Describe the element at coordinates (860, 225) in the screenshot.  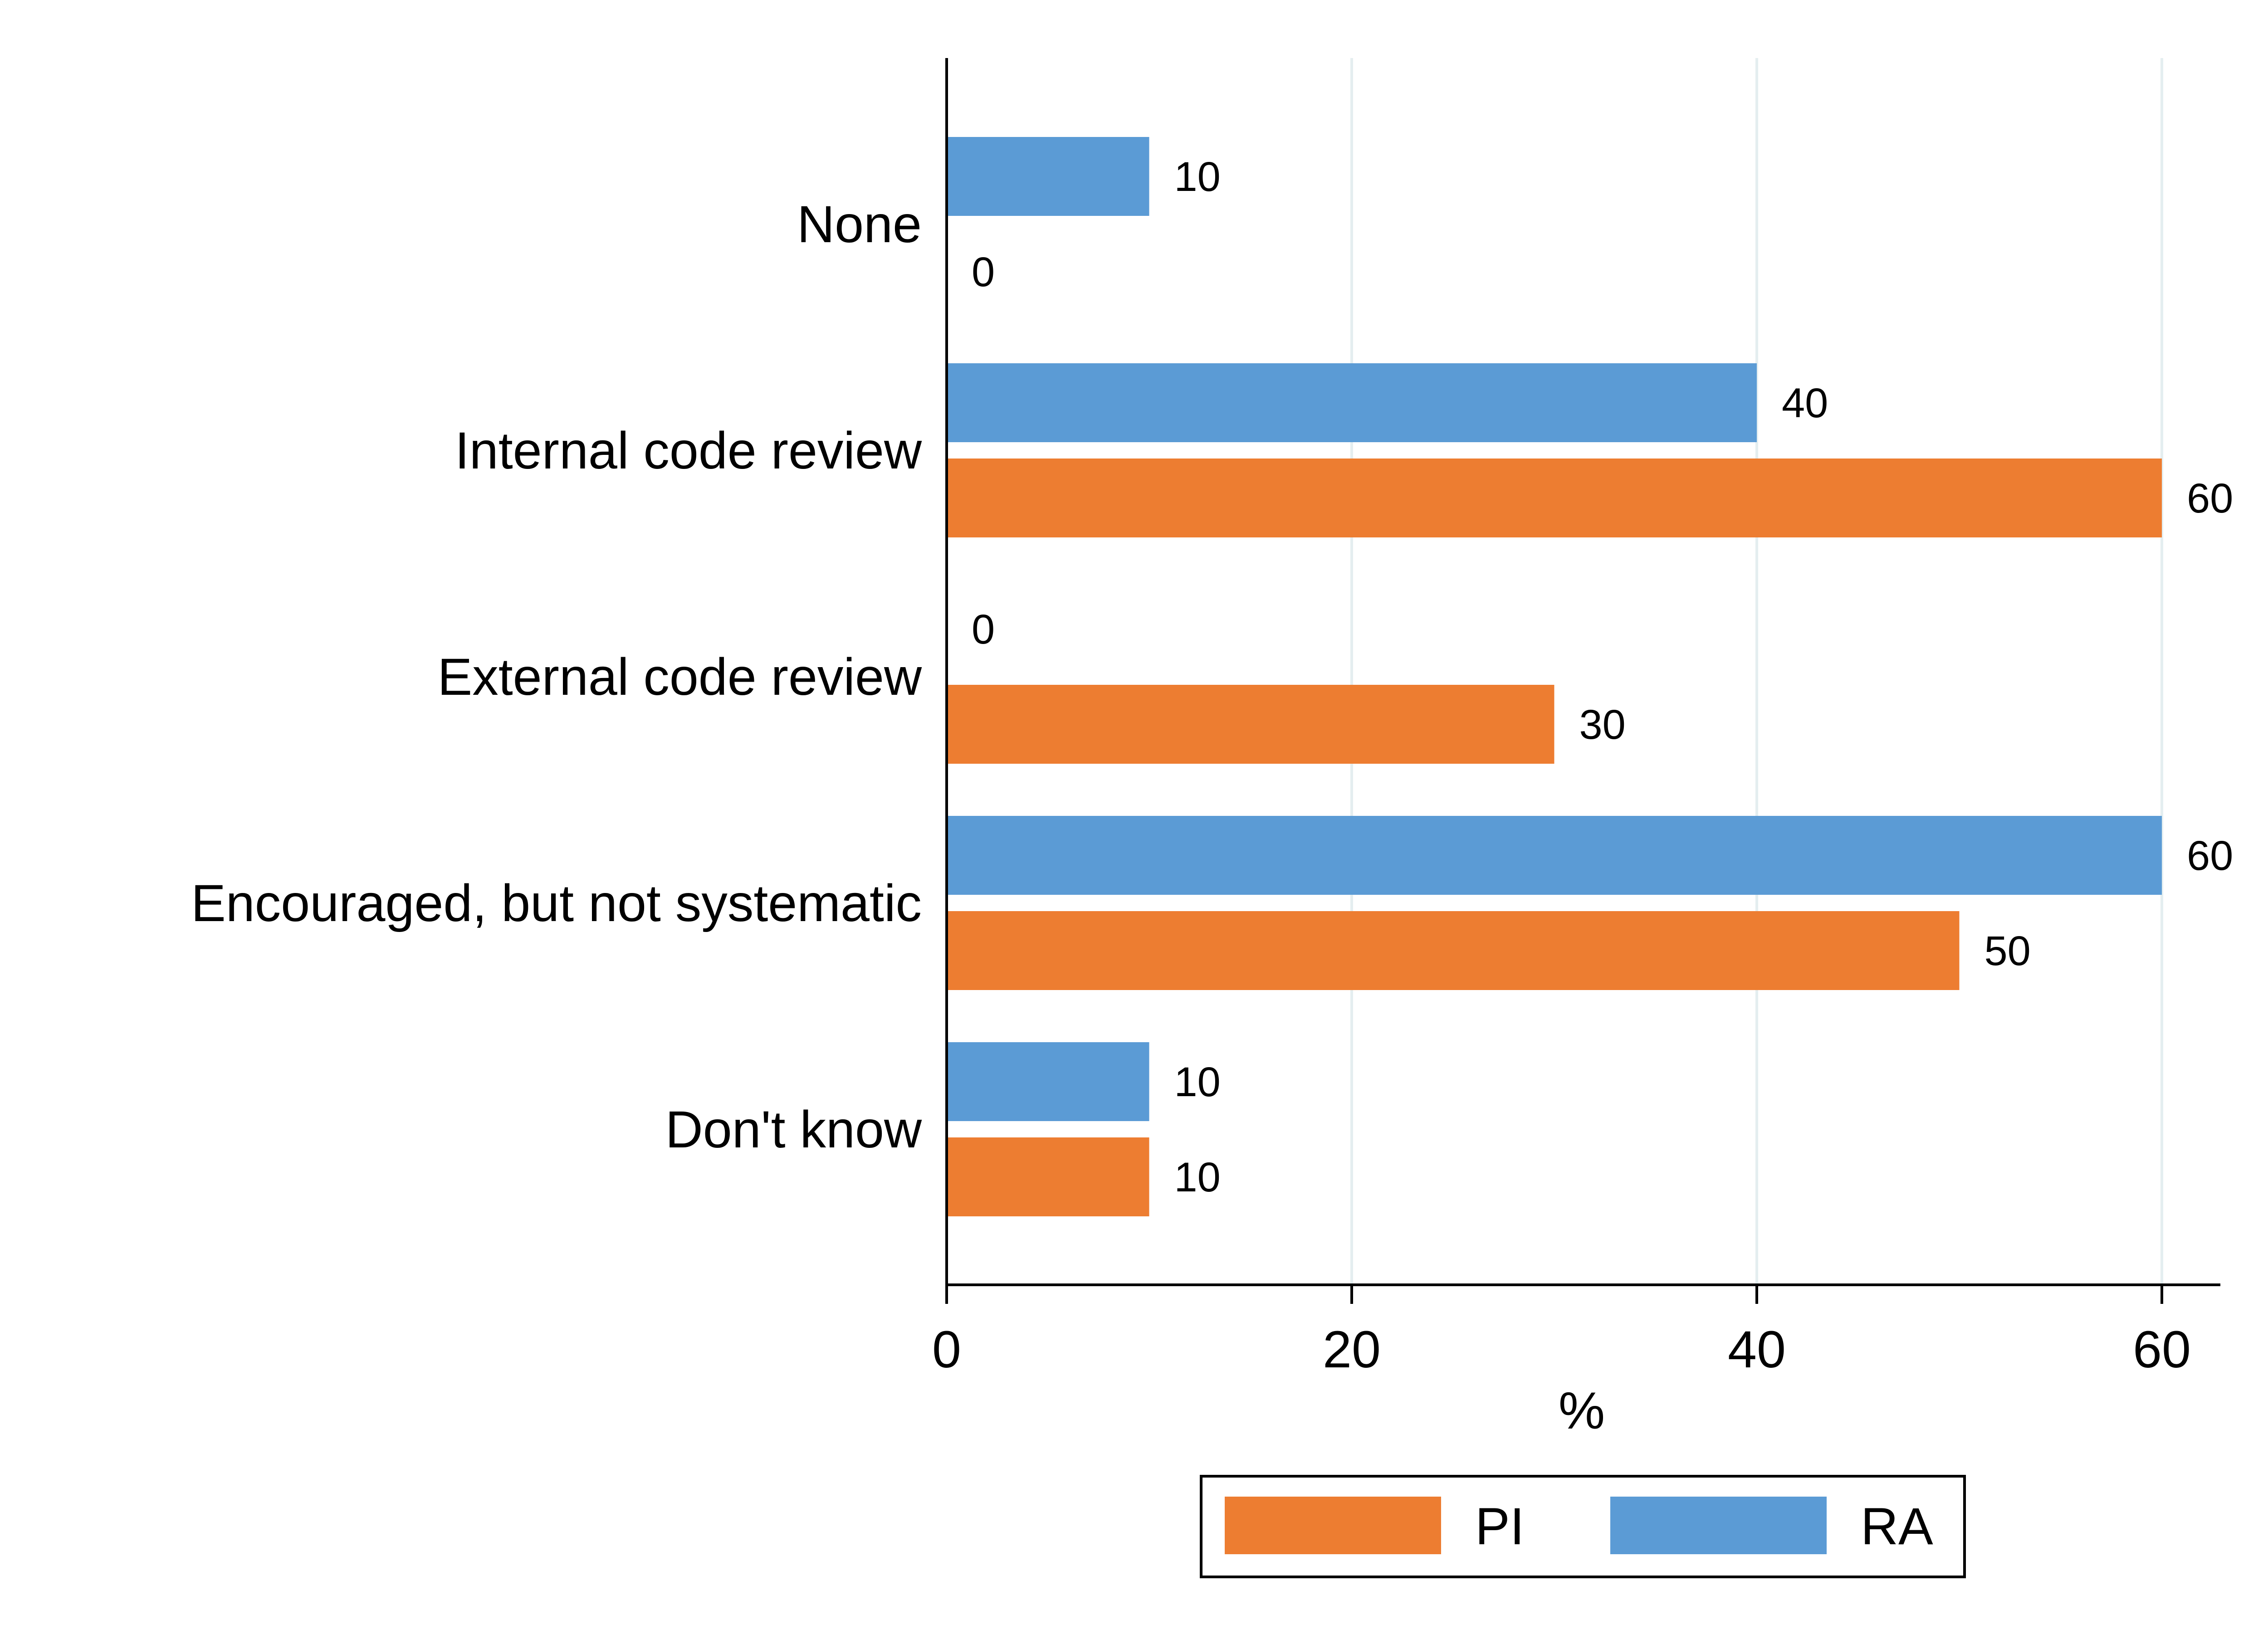
I see `category-label-0: None` at that location.